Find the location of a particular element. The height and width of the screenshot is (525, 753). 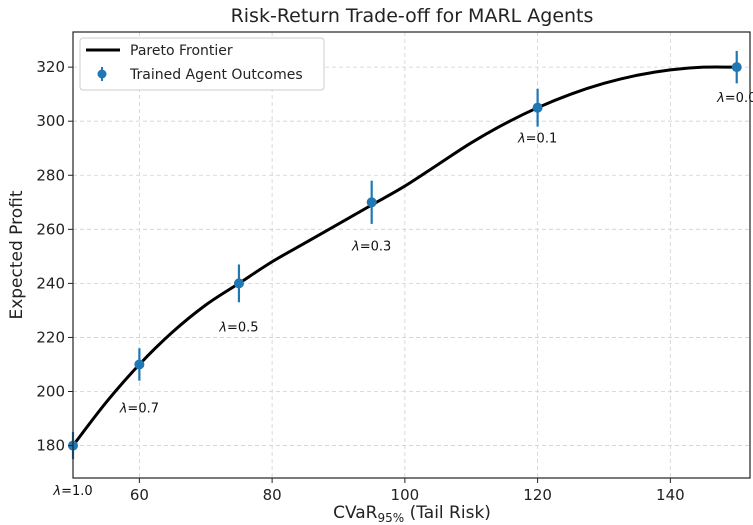

lambda-value: =0.3 is located at coordinates (376, 246).